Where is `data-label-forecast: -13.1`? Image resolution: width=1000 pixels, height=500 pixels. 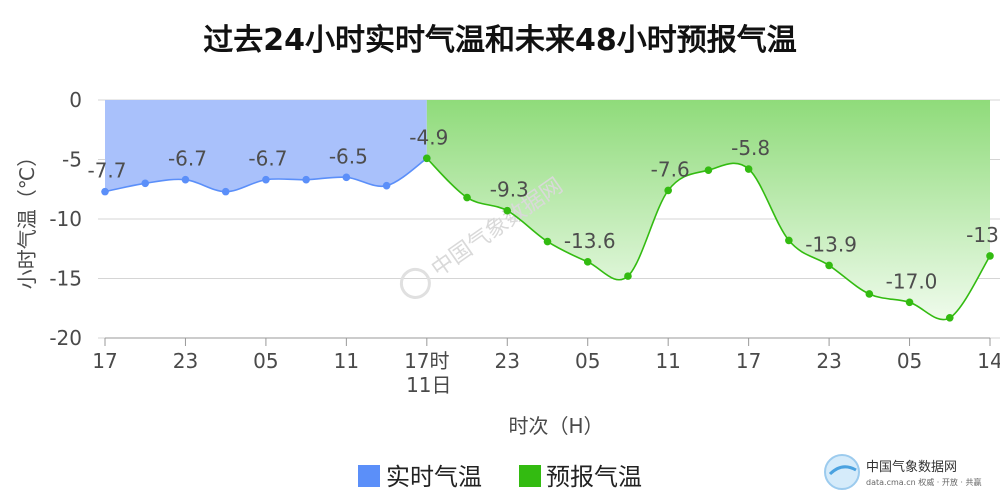
data-label-forecast: -13.1 is located at coordinates (983, 235).